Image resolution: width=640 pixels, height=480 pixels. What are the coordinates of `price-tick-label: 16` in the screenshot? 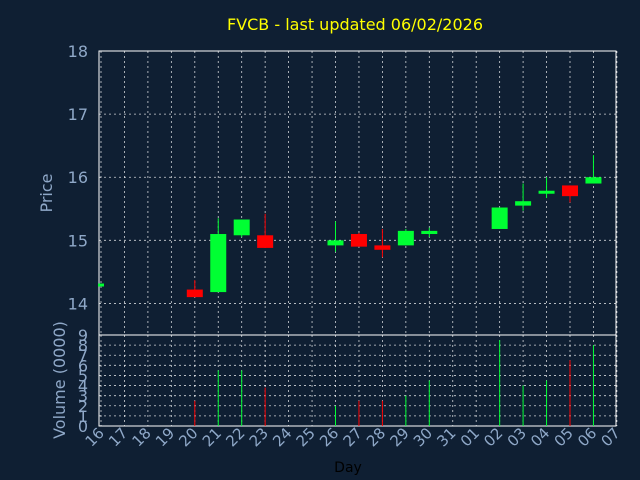 It's located at (78, 177).